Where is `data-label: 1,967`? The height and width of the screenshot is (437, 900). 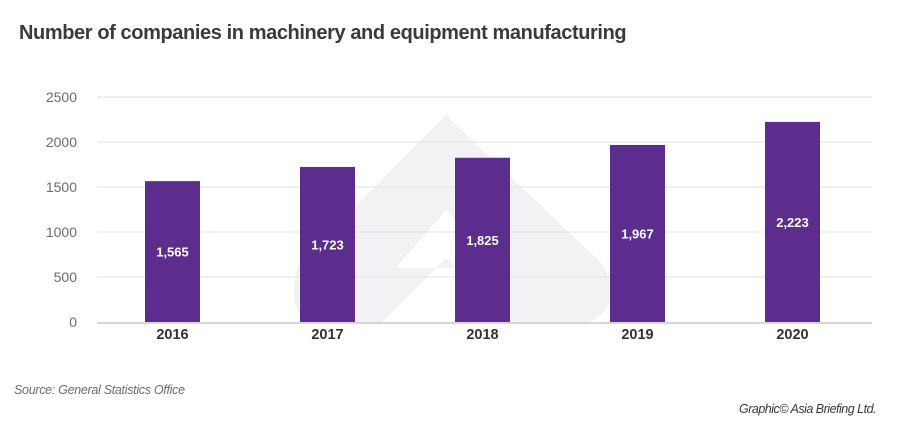
data-label: 1,967 is located at coordinates (637, 233).